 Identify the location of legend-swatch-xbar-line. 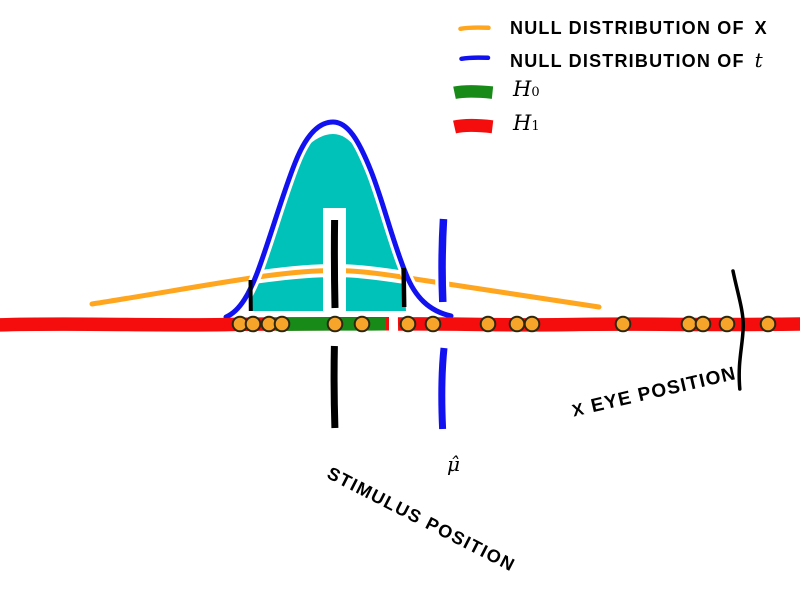
(474, 28).